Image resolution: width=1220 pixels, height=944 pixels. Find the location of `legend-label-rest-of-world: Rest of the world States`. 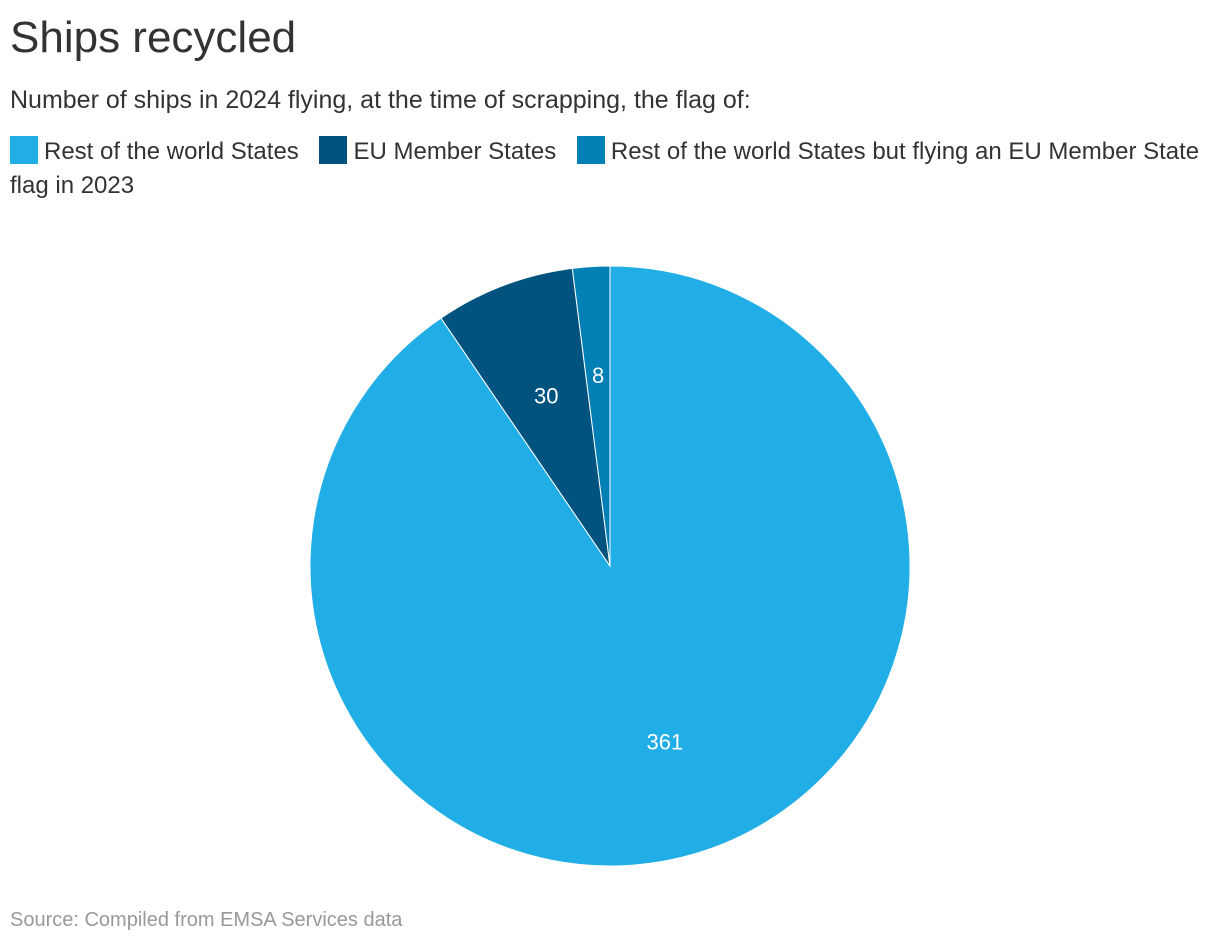

legend-label-rest-of-world: Rest of the world States is located at coordinates (171, 151).